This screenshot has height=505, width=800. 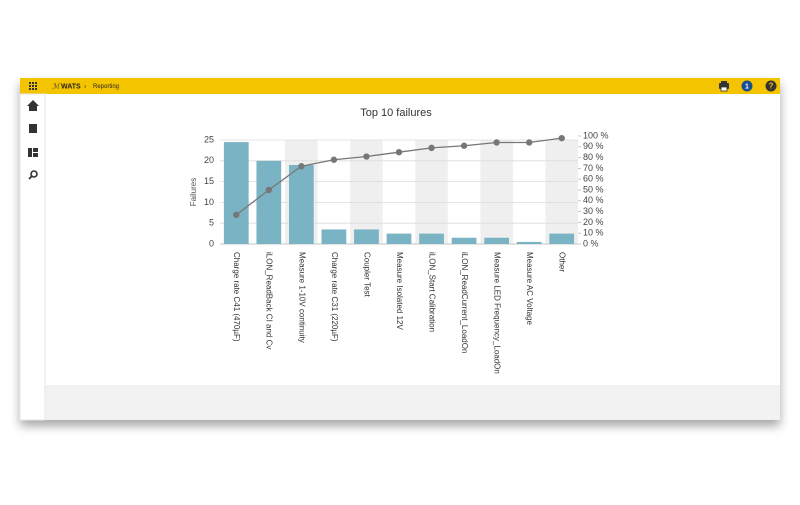 I want to click on dashboard-icon, so click(x=33, y=152).